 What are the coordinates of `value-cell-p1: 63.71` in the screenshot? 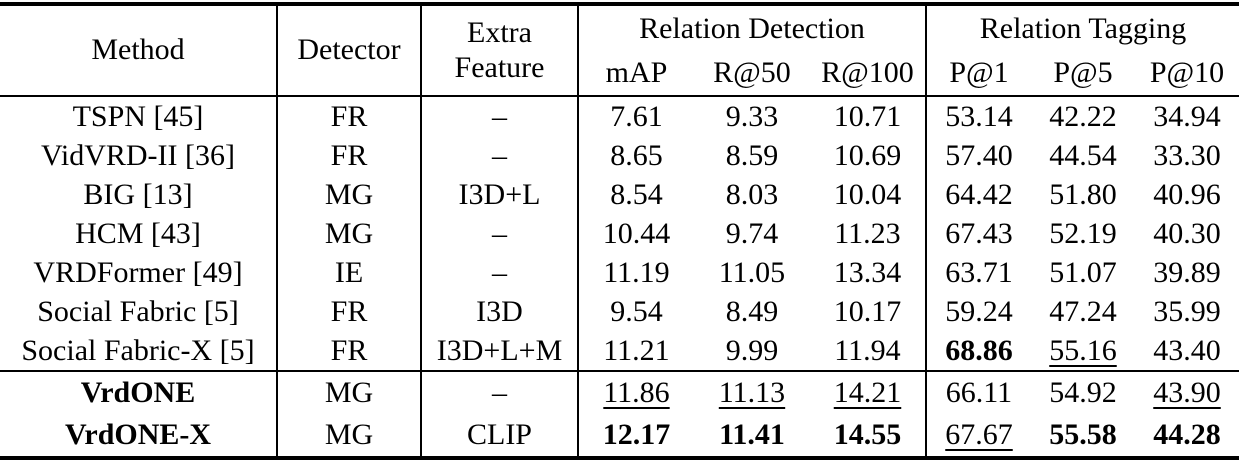 It's located at (979, 272).